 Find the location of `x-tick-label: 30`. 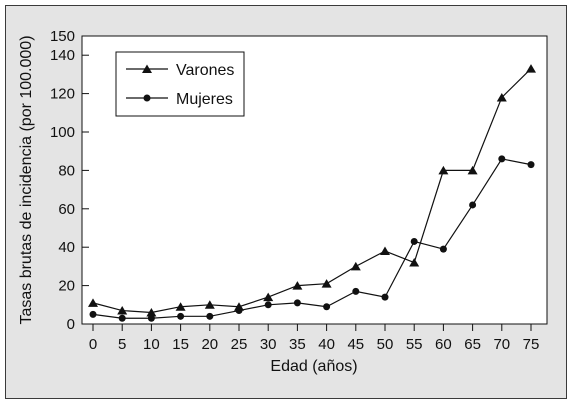

x-tick-label: 30 is located at coordinates (268, 344).